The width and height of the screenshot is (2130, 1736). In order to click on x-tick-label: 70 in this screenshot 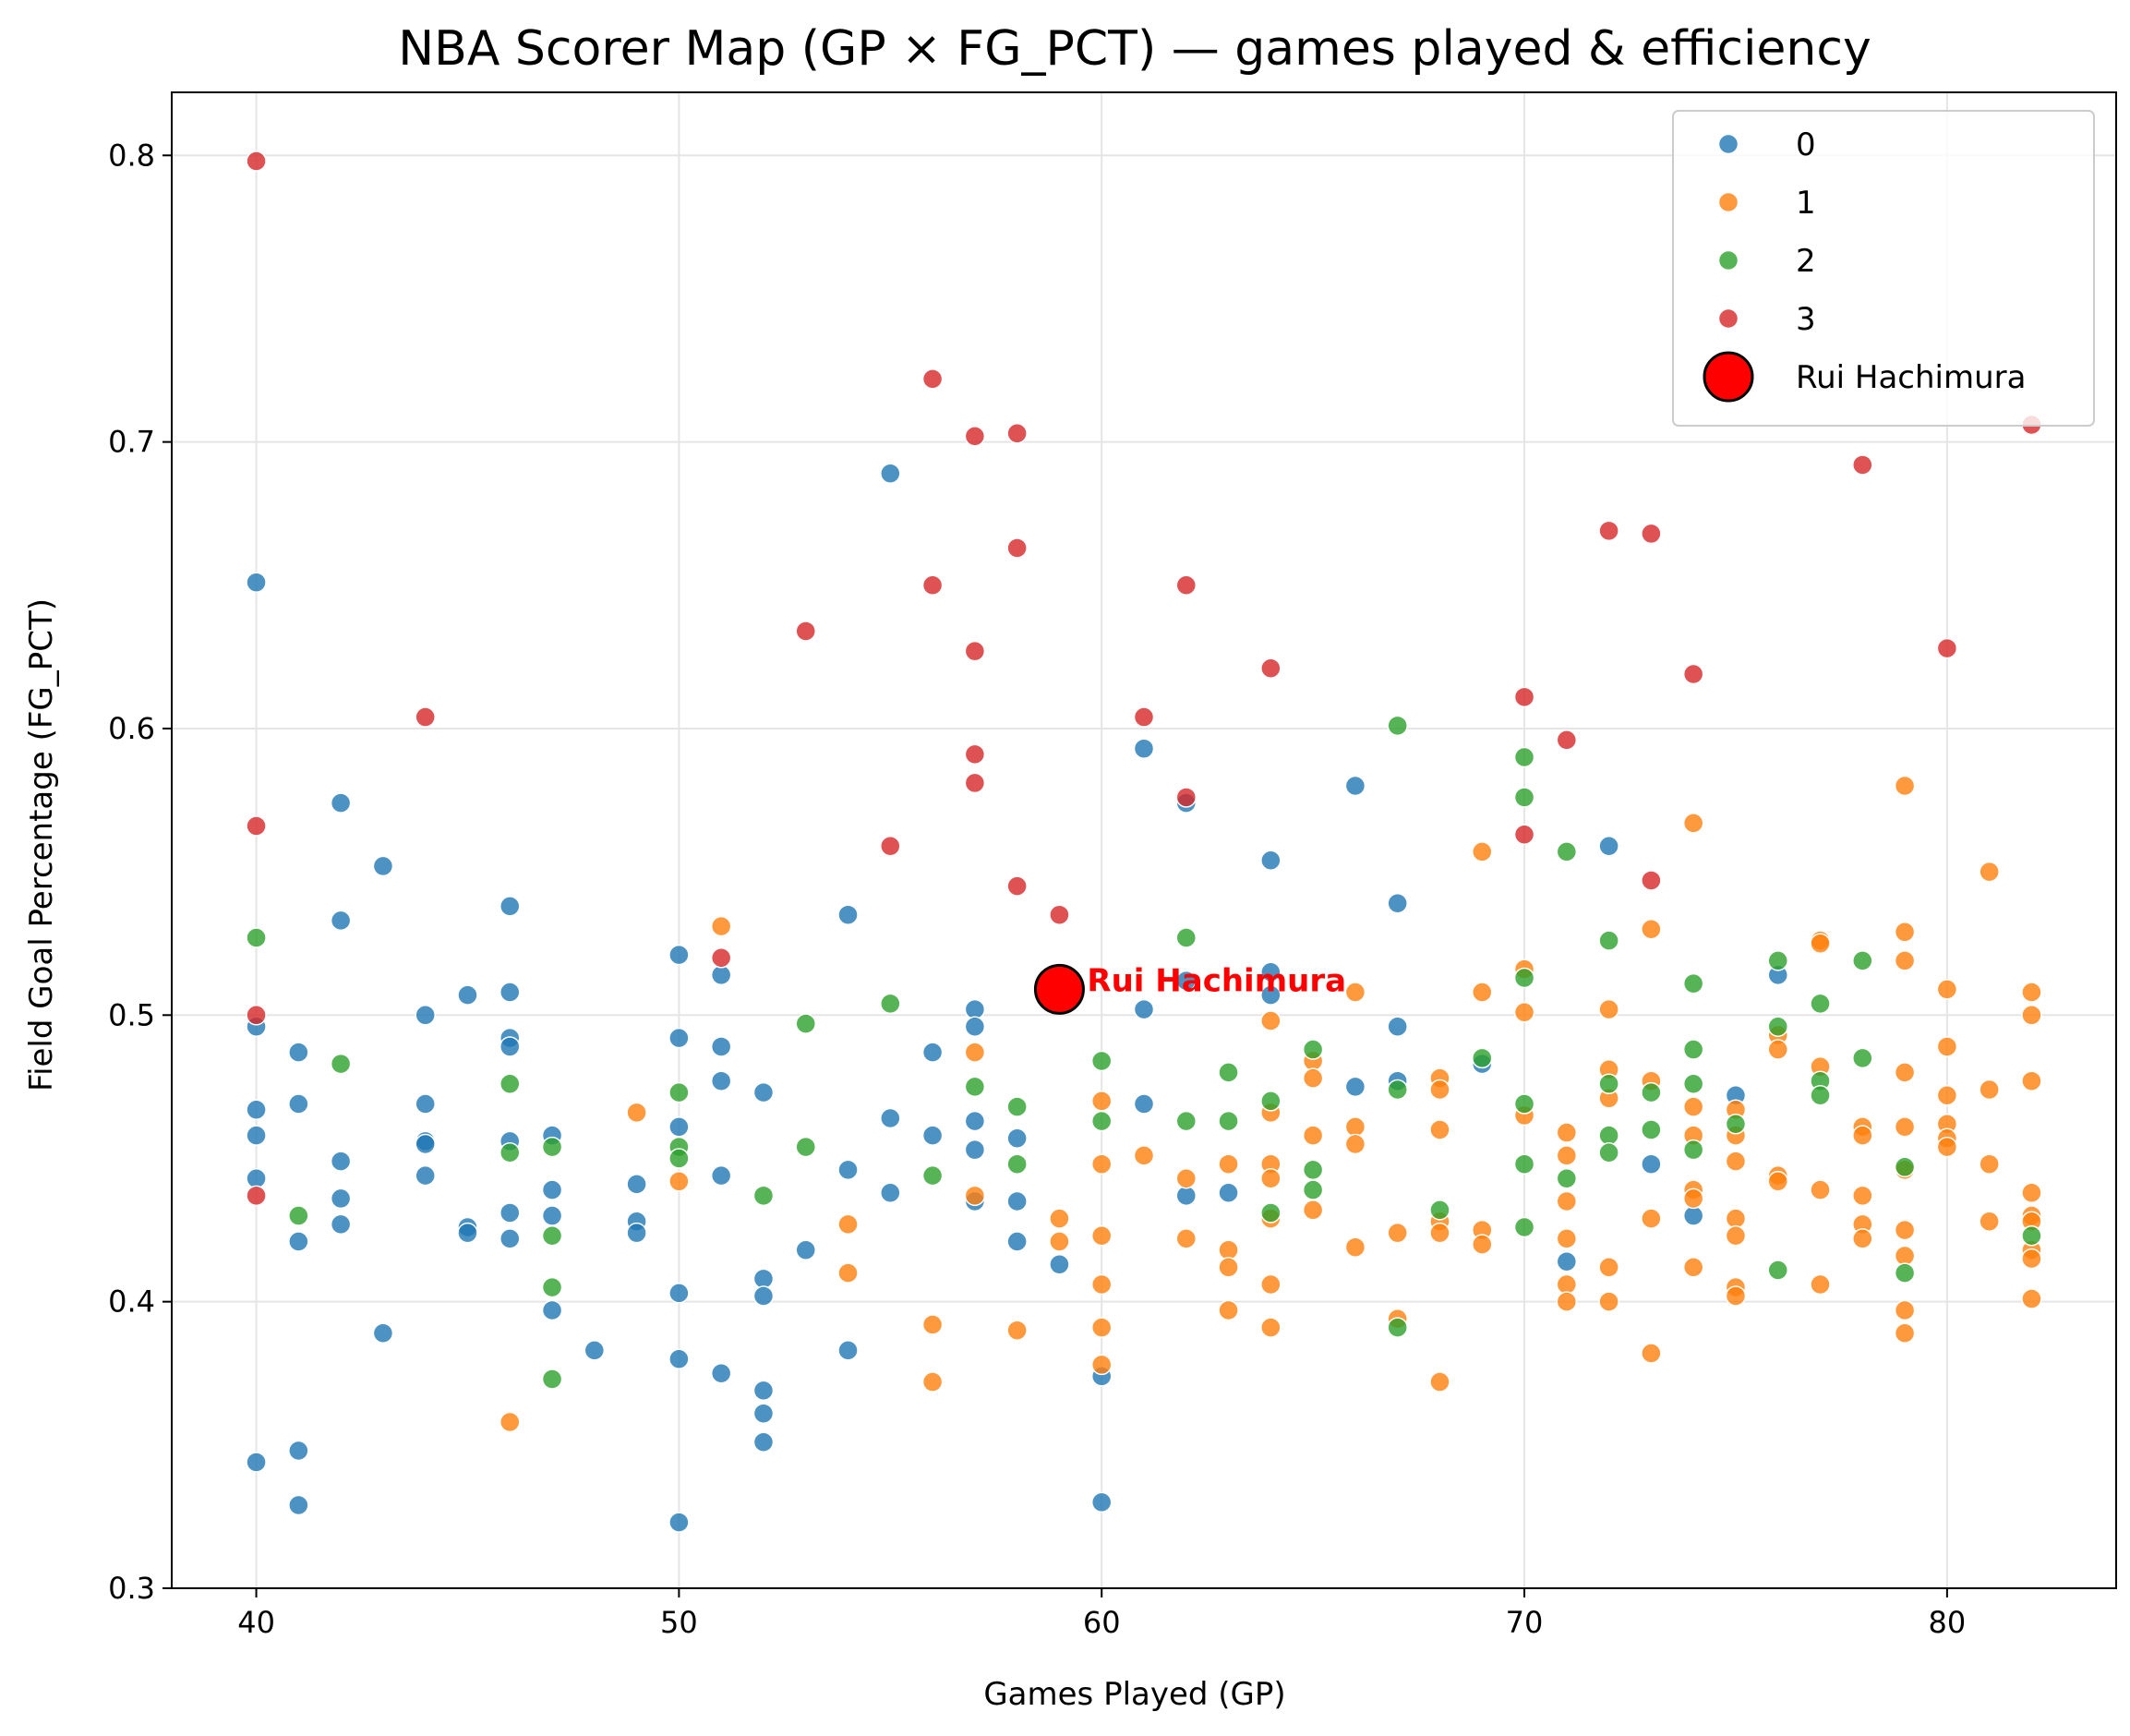, I will do `click(1525, 1623)`.